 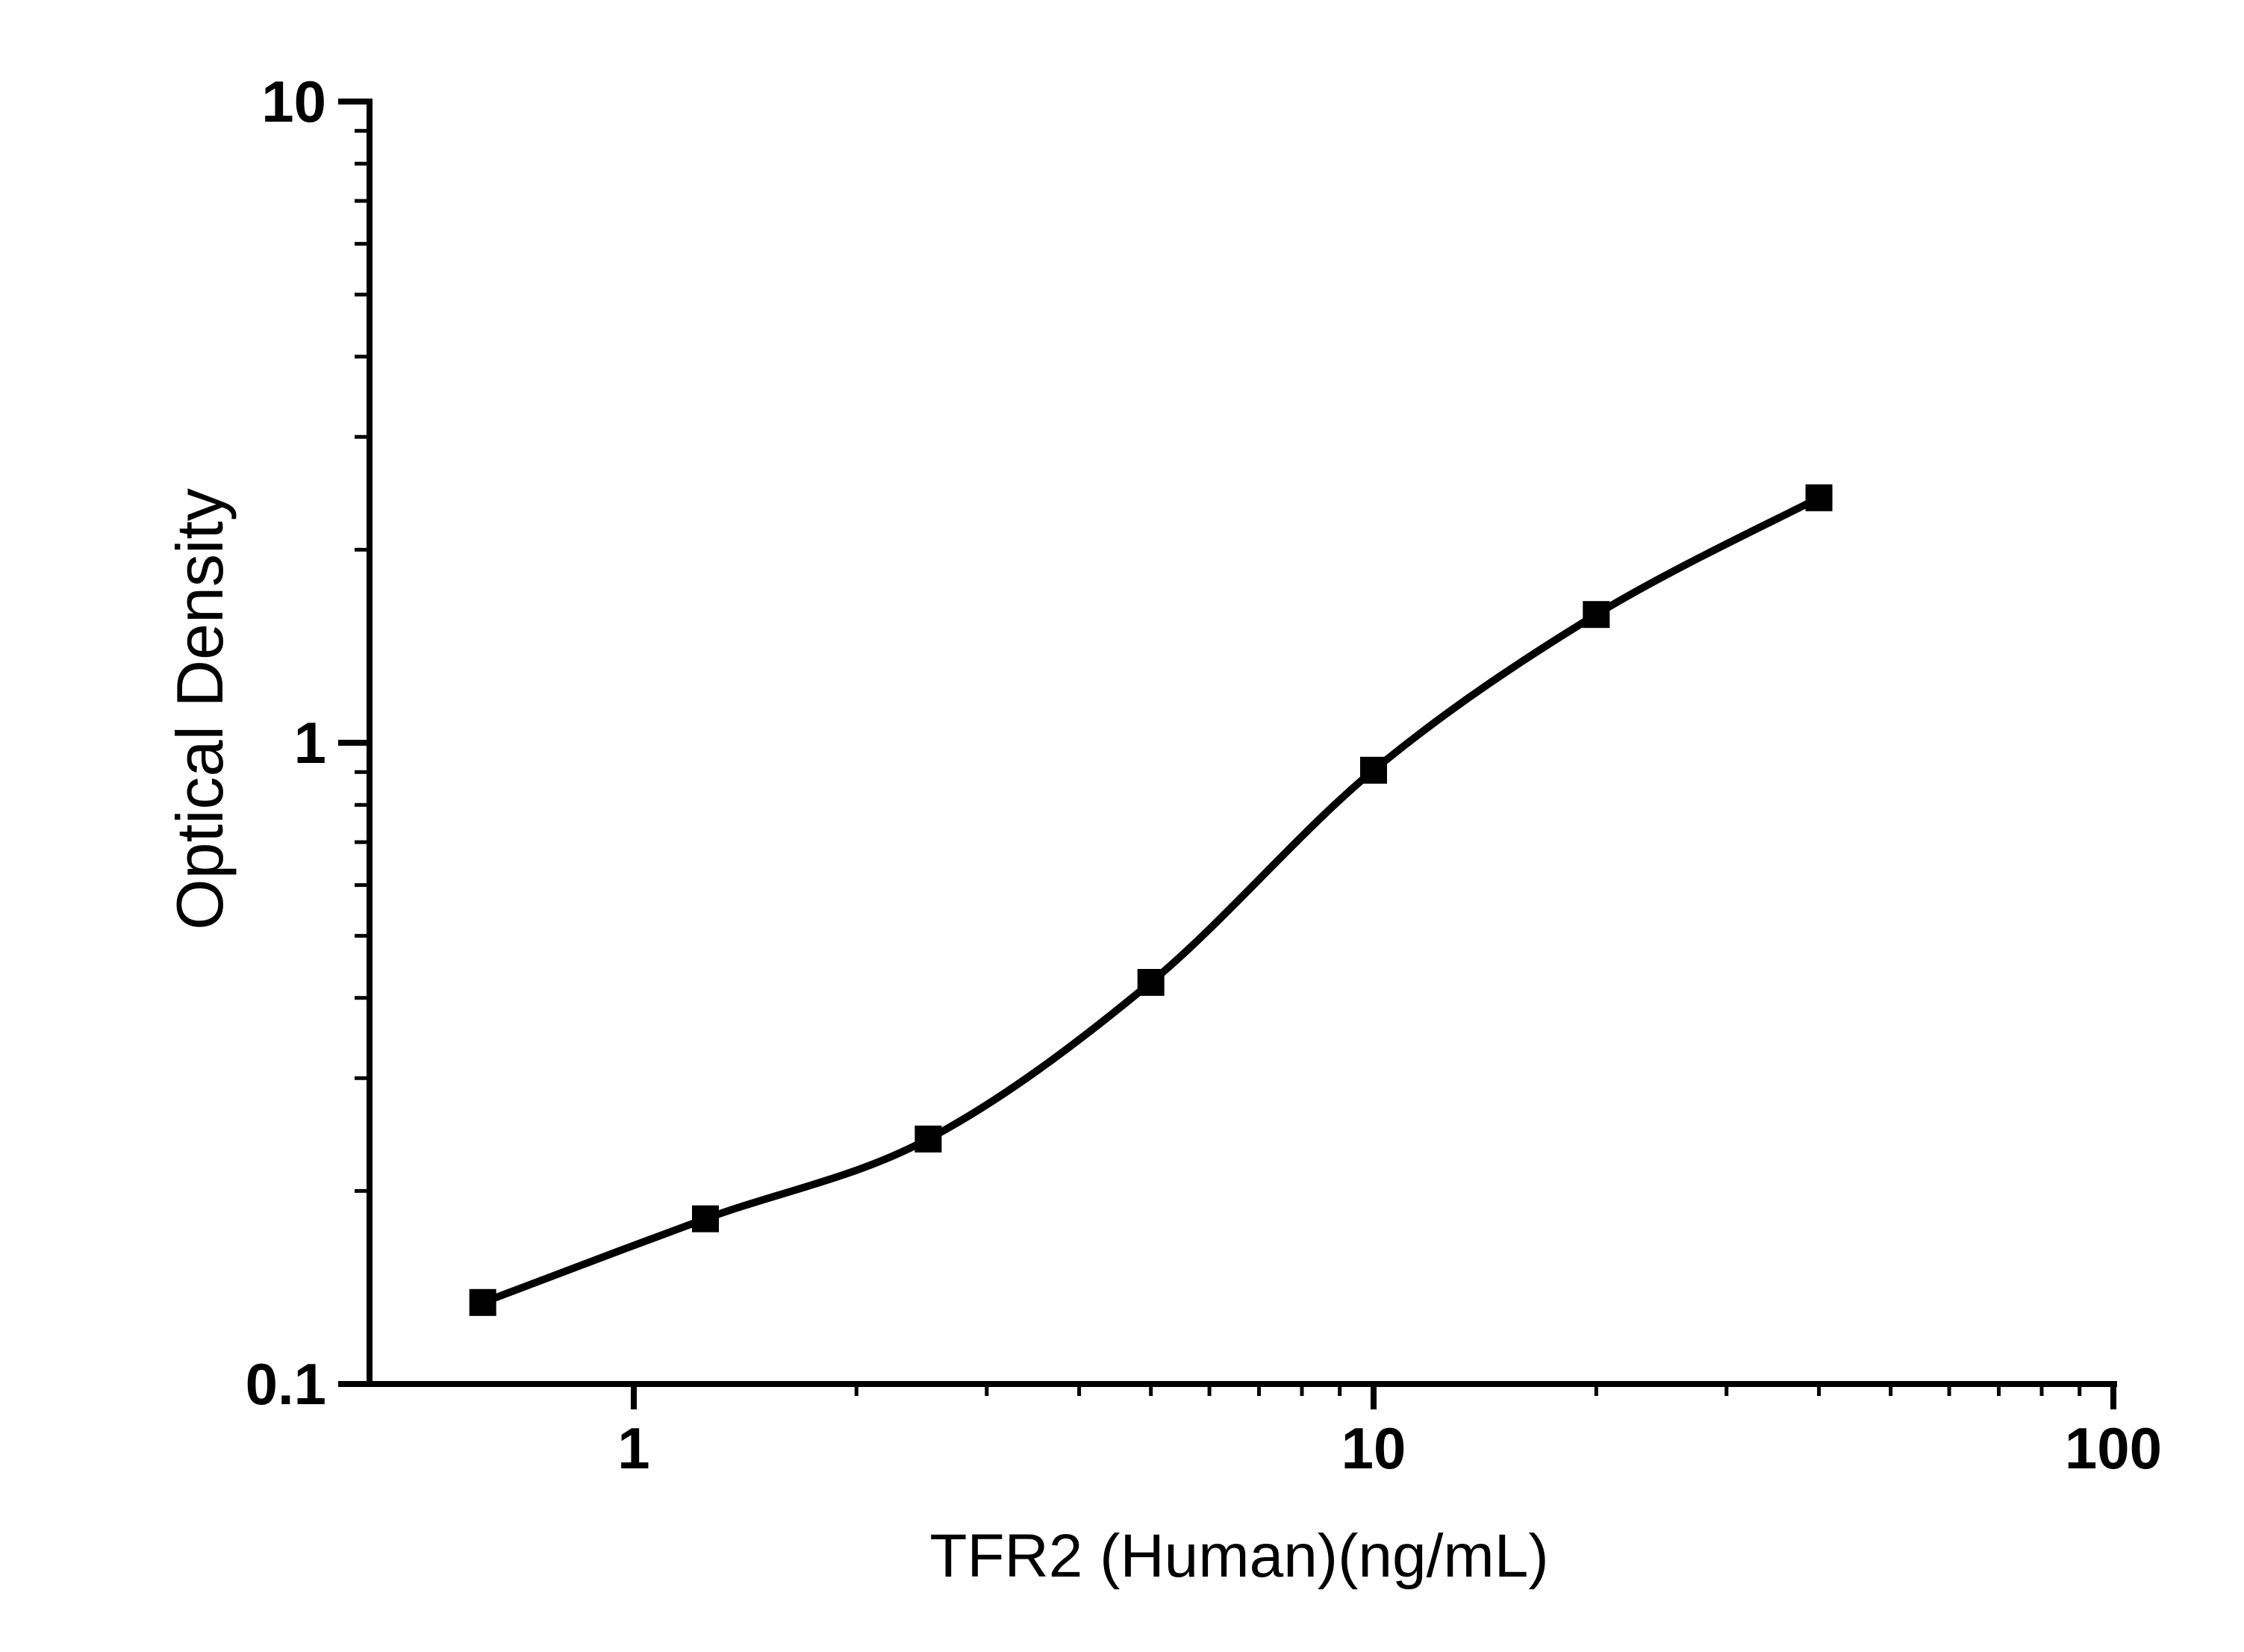 What do you see at coordinates (633, 1448) in the screenshot?
I see `x-tick-label: 1` at bounding box center [633, 1448].